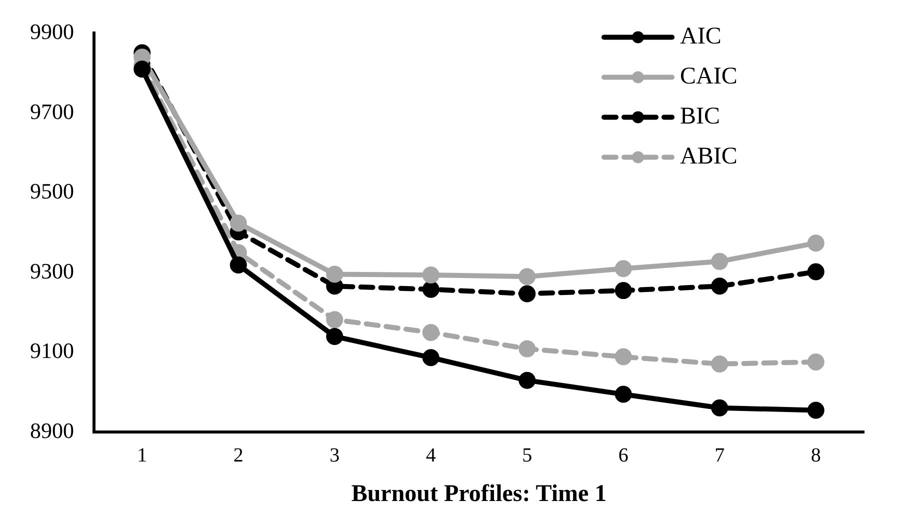  I want to click on x-tick-label: 6, so click(623, 455).